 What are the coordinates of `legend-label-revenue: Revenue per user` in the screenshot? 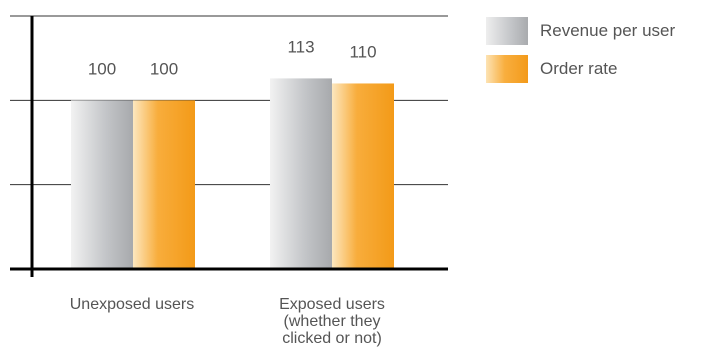 It's located at (608, 30).